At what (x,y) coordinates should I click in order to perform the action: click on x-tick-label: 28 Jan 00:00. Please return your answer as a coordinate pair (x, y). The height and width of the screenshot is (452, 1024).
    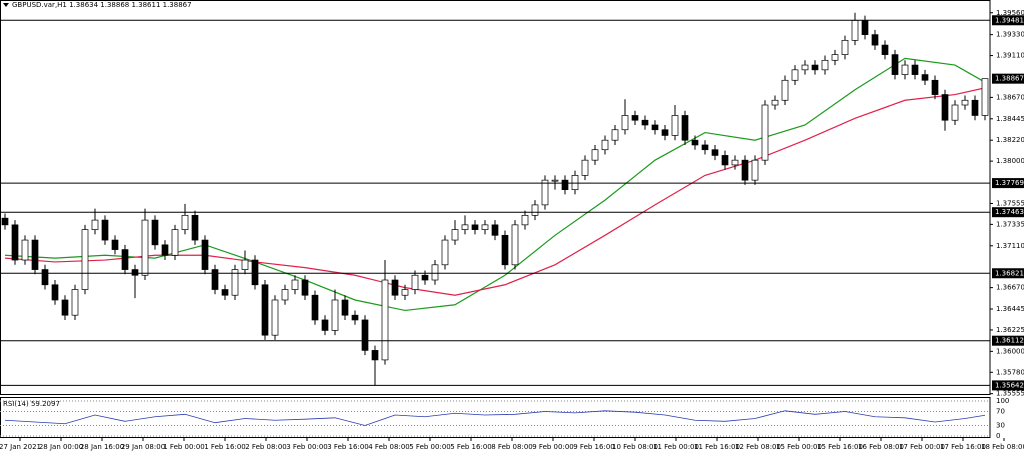
    Looking at the image, I should click on (61, 447).